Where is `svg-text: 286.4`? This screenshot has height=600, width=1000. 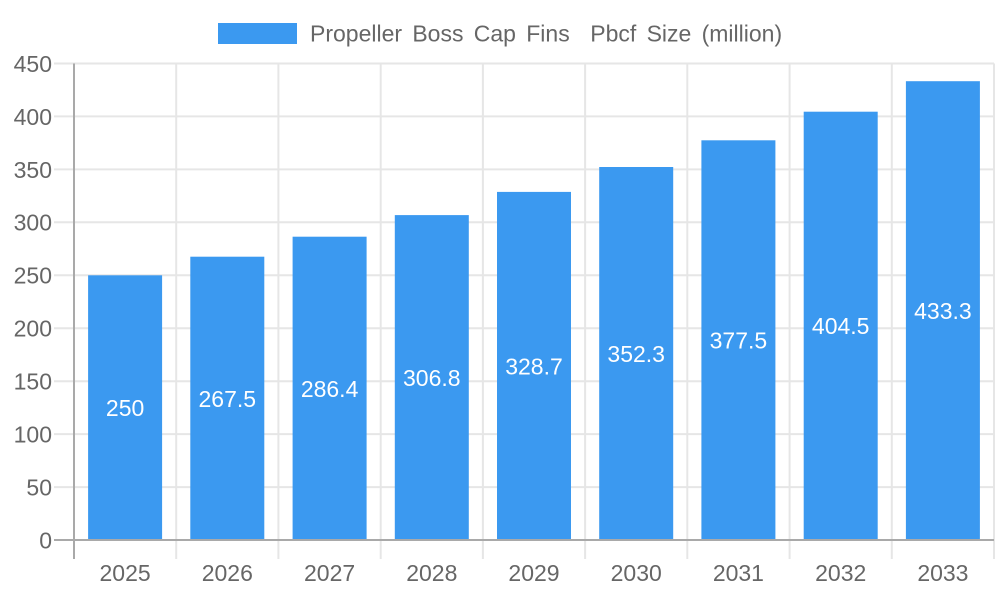 svg-text: 286.4 is located at coordinates (330, 389).